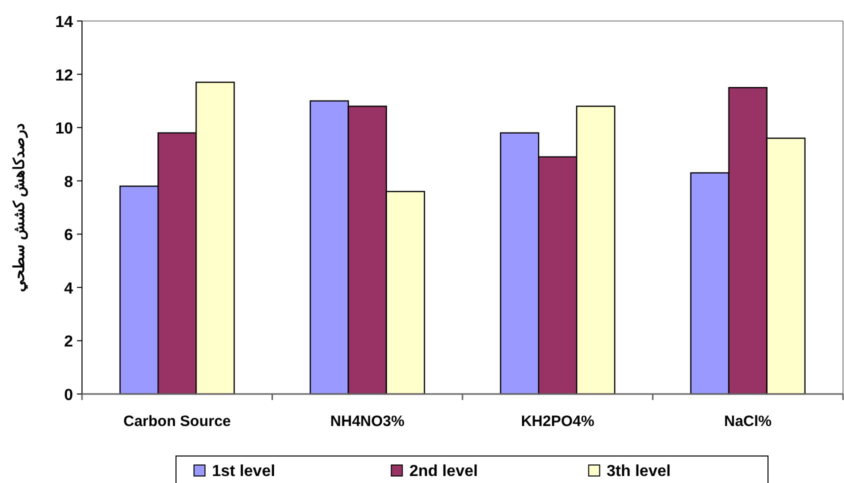  Describe the element at coordinates (244, 471) in the screenshot. I see `legend-label: 1st level` at that location.